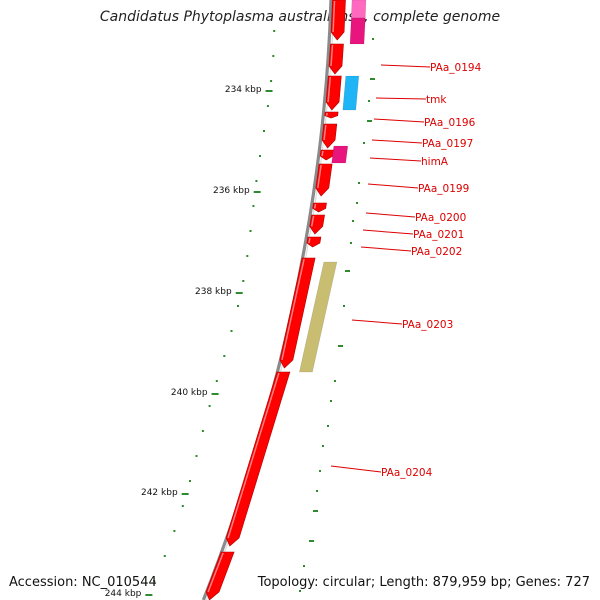 The image size is (600, 600). What do you see at coordinates (450, 123) in the screenshot?
I see `gene-label-PAa_0196: PAa_0196` at bounding box center [450, 123].